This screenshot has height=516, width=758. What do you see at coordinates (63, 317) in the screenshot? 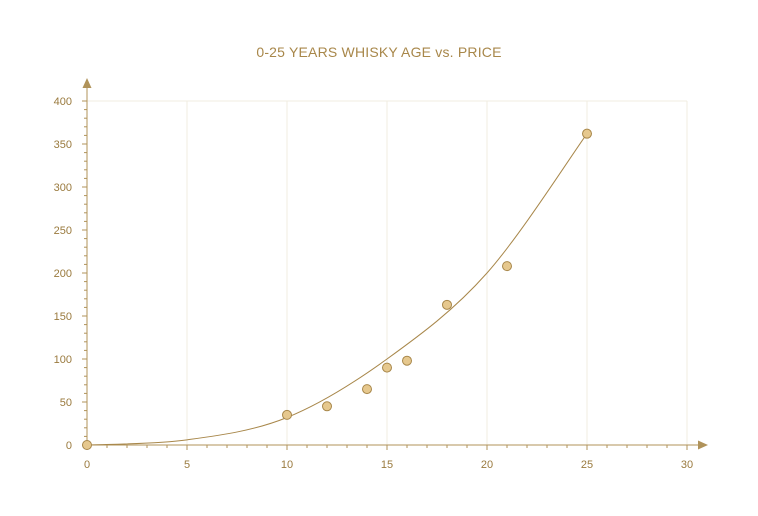
I see `y-tick-label-3: 150` at bounding box center [63, 317].